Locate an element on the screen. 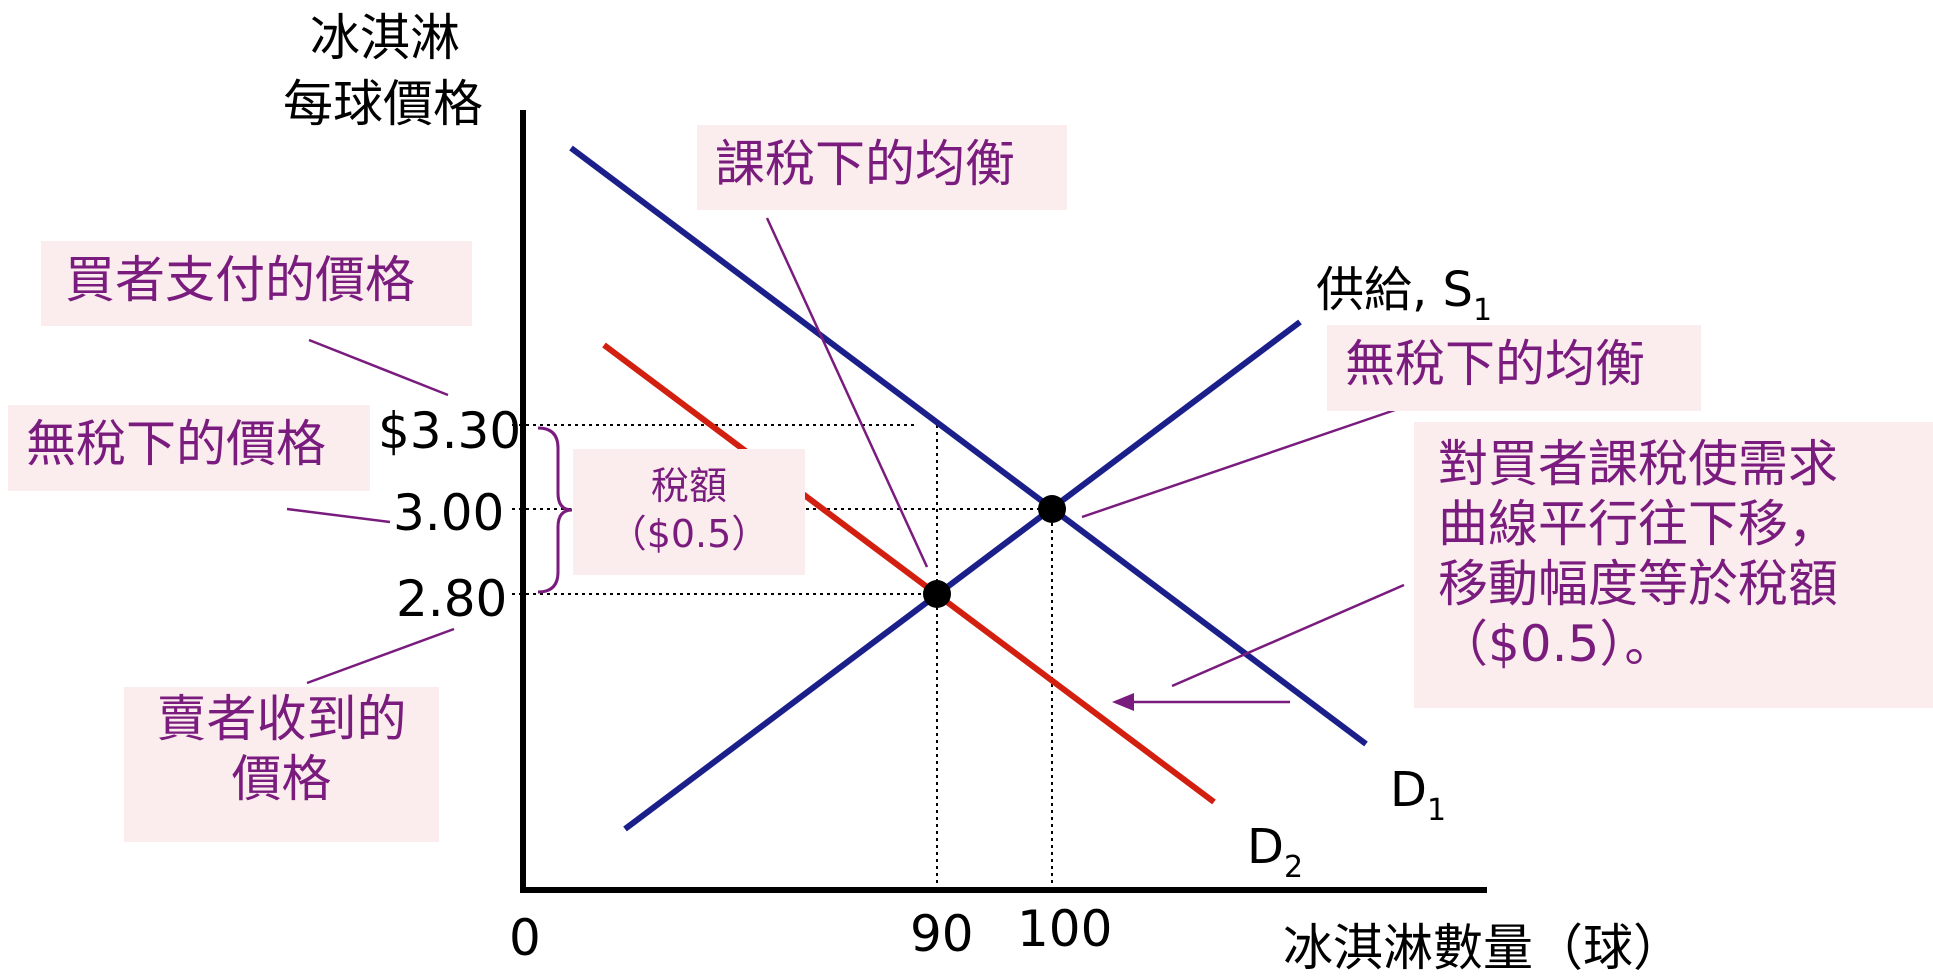 This screenshot has height=979, width=1933. y-tick-330: $3.30 is located at coordinates (450, 431).